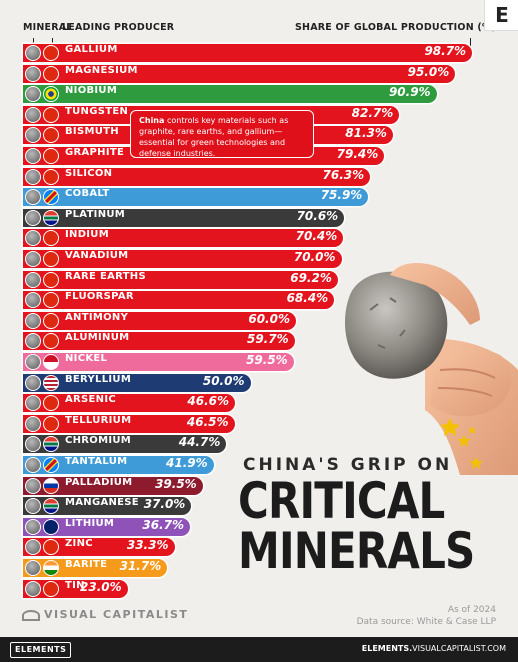 The width and height of the screenshot is (518, 662). I want to click on mineral-vanadium-icon, so click(33, 259).